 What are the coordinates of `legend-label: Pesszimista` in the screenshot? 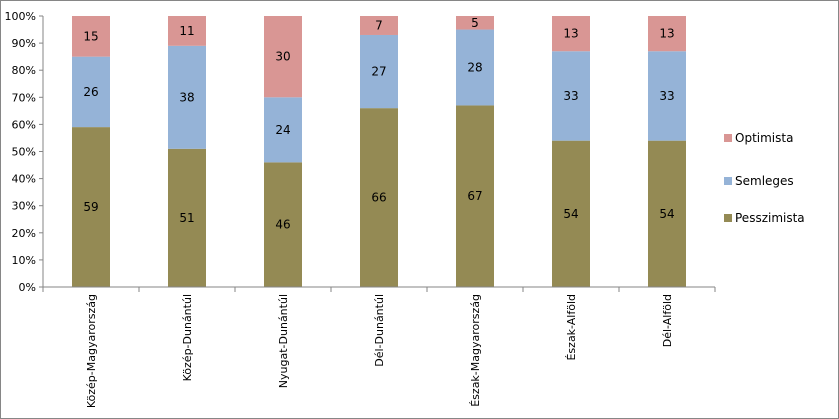 It's located at (770, 218).